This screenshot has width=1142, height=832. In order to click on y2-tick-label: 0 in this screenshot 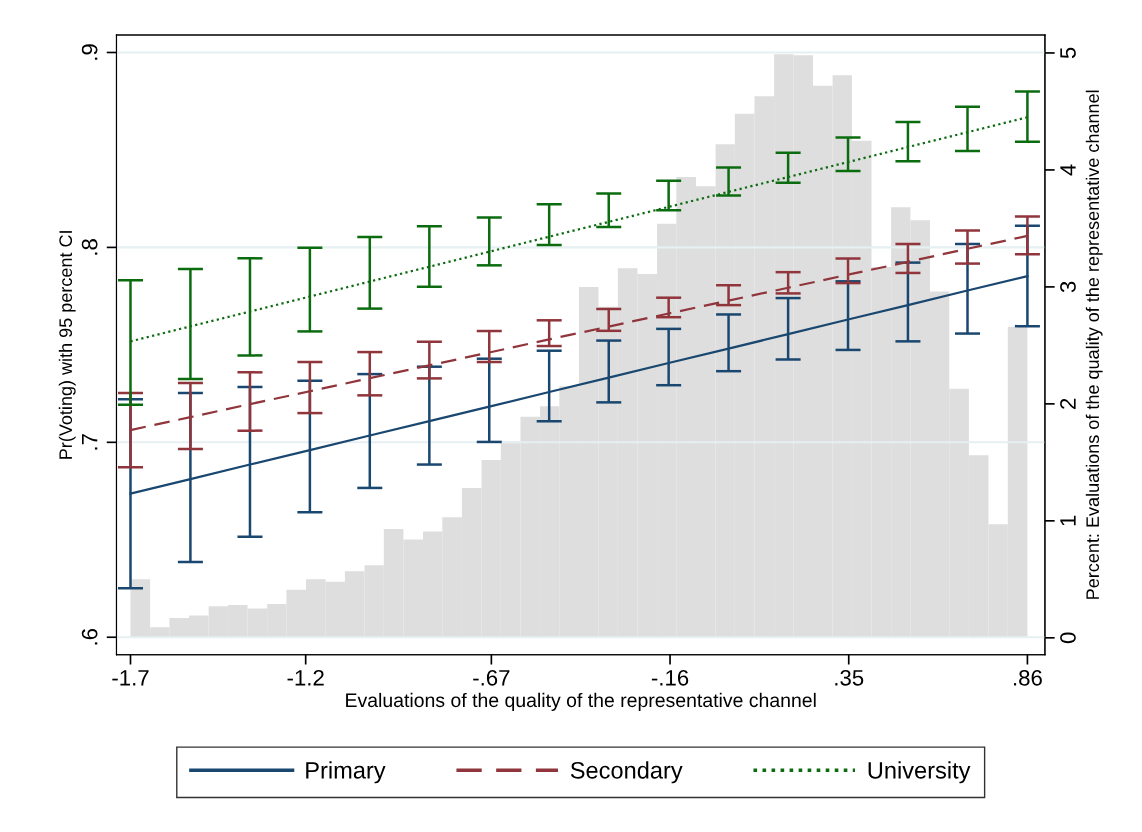, I will do `click(1068, 638)`.